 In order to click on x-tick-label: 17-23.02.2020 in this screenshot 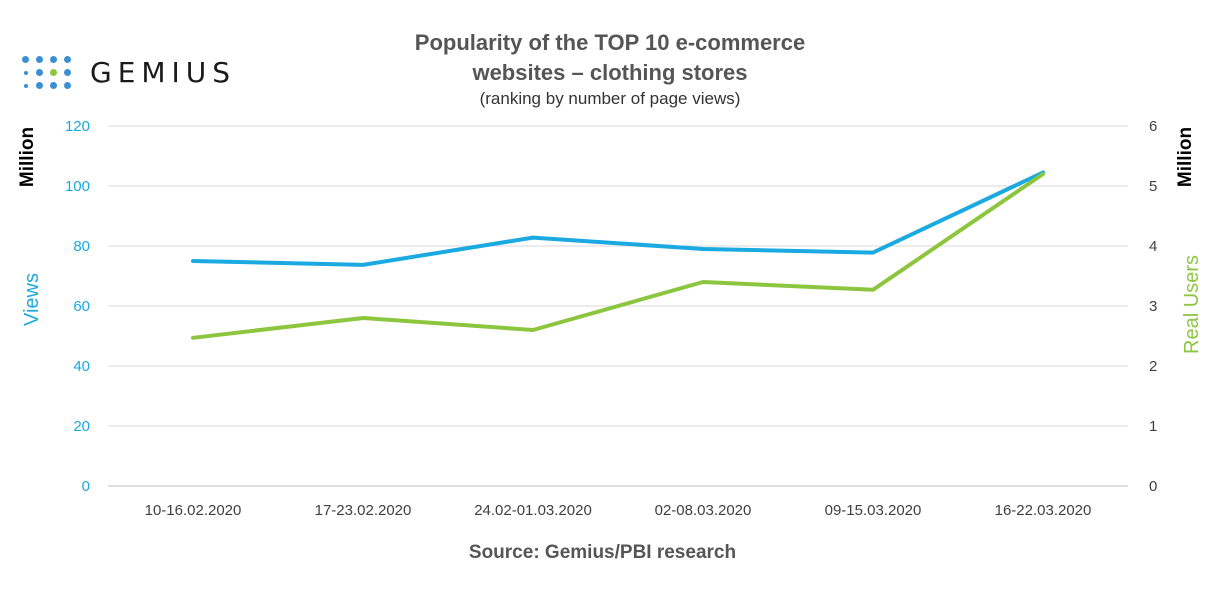, I will do `click(363, 510)`.